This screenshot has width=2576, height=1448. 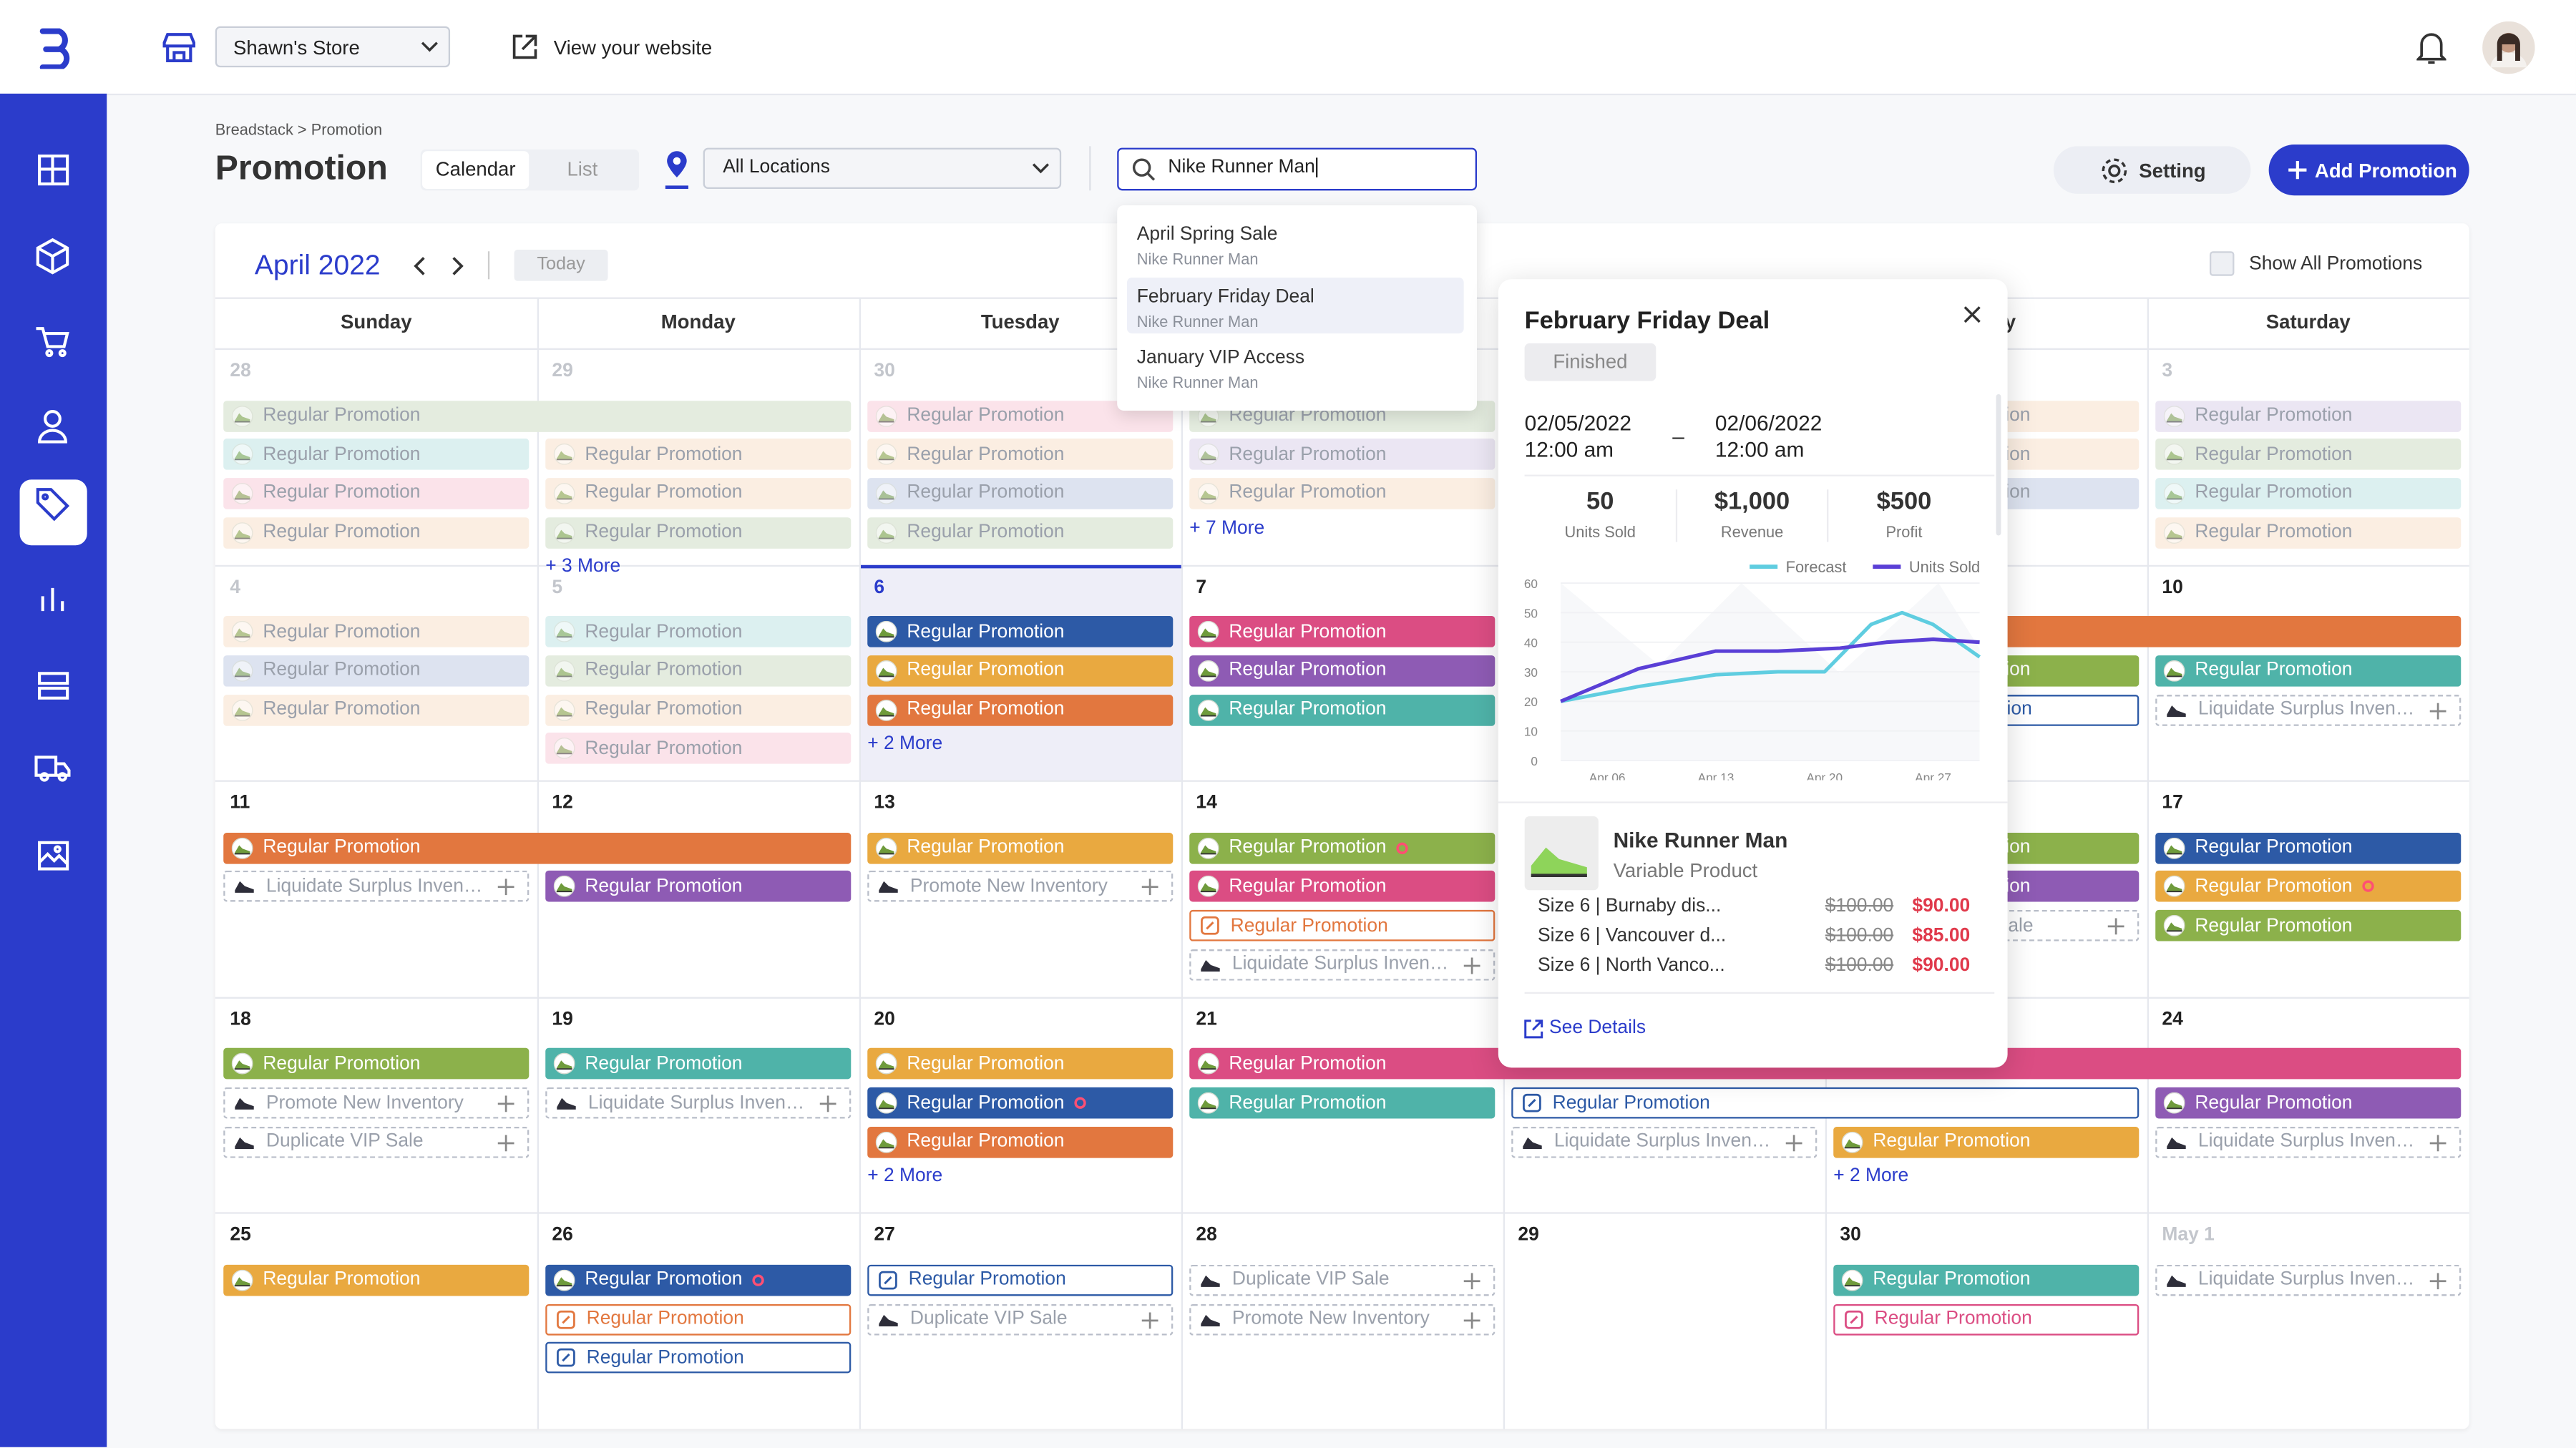 I want to click on location-select: All Locations, so click(x=882, y=168).